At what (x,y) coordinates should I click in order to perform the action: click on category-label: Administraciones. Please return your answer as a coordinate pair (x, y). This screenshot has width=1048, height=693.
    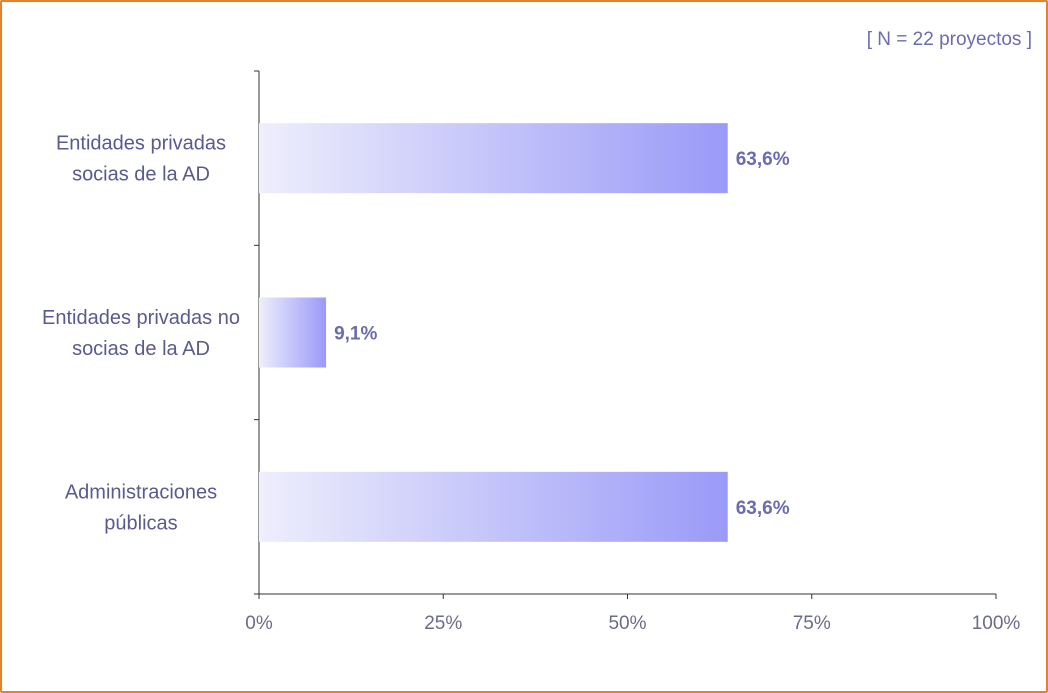
    Looking at the image, I should click on (141, 492).